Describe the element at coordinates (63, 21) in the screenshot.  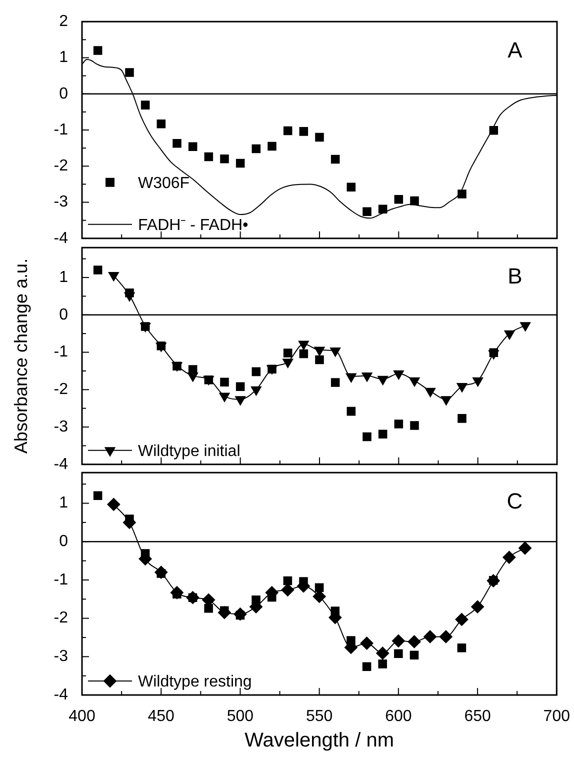
I see `y-tick-label: 2` at that location.